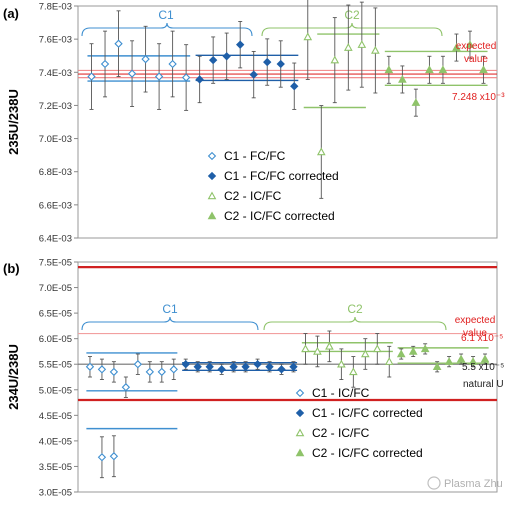 This screenshot has width=508, height=505. I want to click on watermark-icon, so click(434, 483).